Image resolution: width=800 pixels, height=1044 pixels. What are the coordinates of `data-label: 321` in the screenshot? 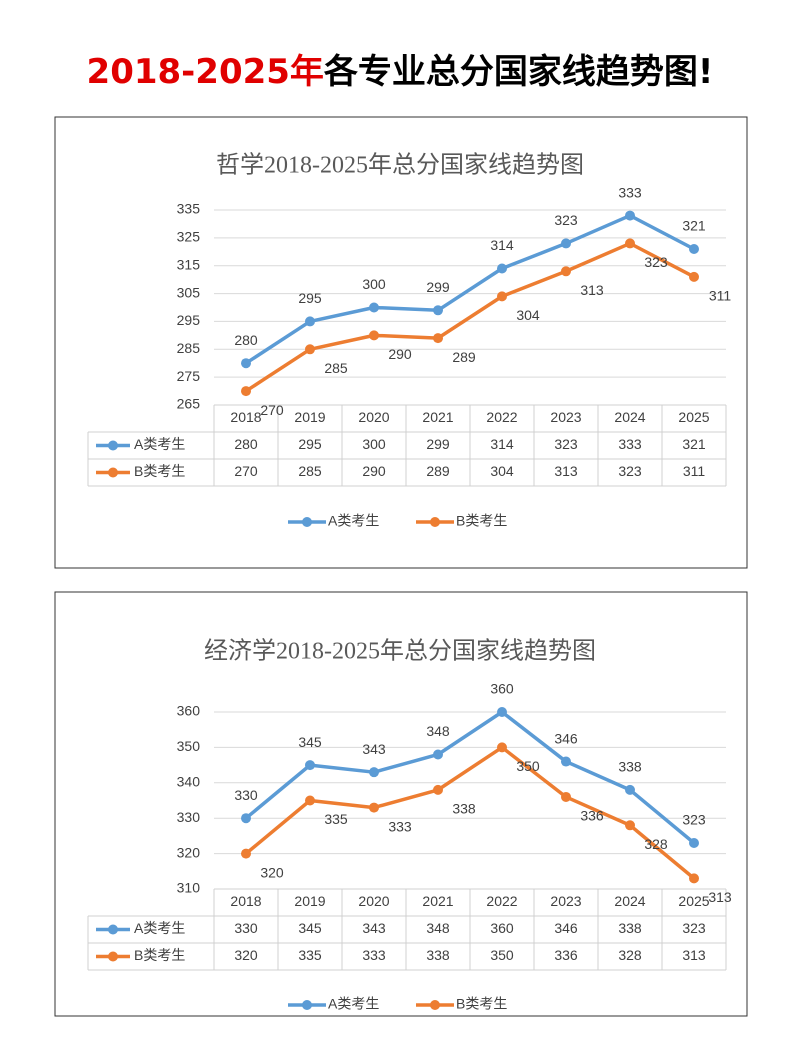 It's located at (694, 226).